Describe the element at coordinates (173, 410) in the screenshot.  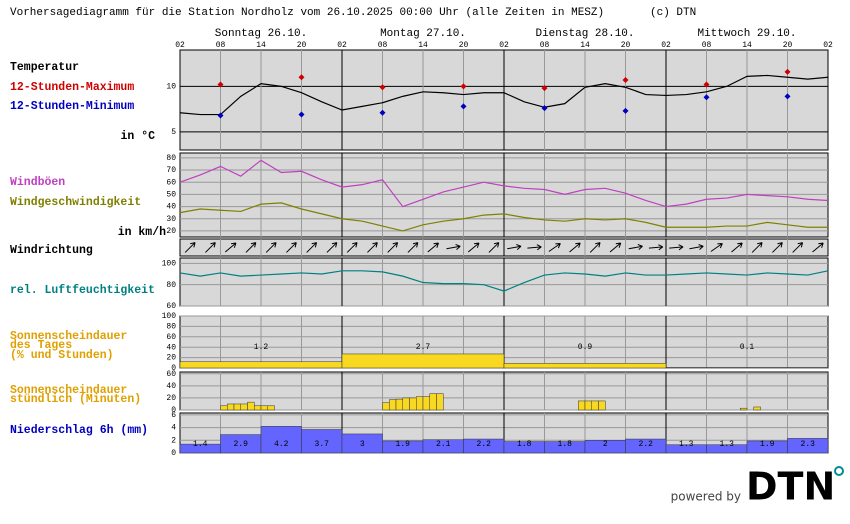
I see `y-tick-label: 0` at that location.